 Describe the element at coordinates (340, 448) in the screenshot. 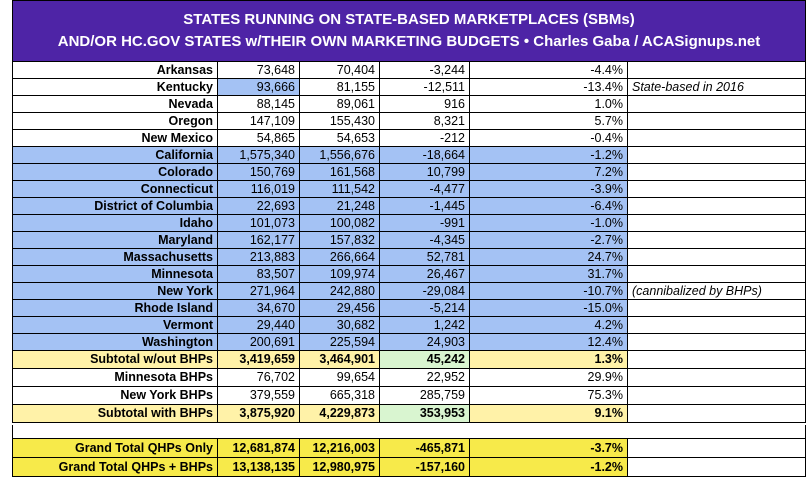

I see `value-cell: 12,216,003` at that location.